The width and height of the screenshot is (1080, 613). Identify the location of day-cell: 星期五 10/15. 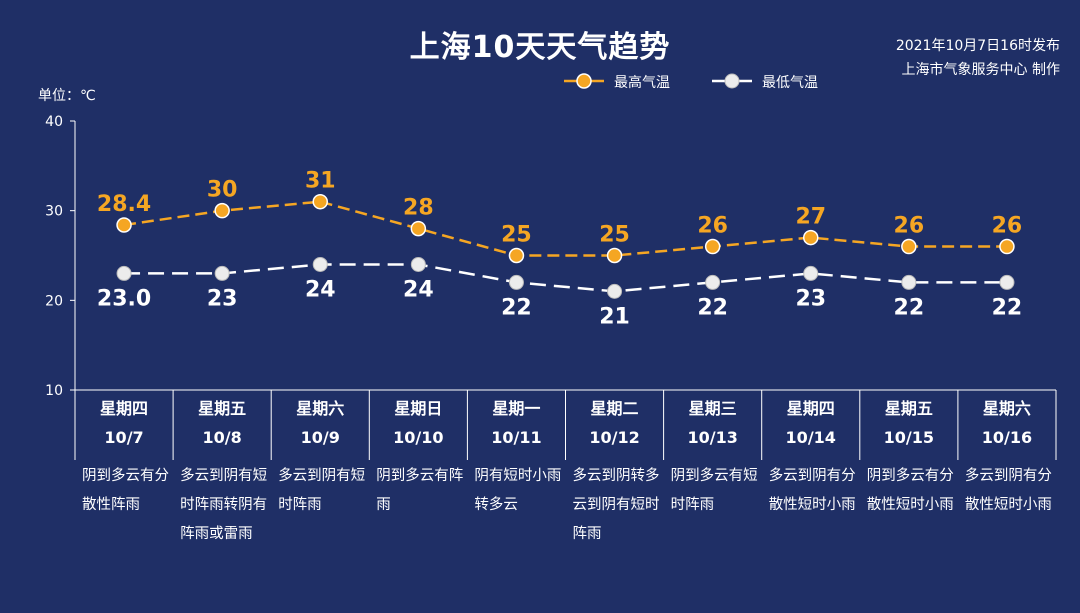
(909, 423).